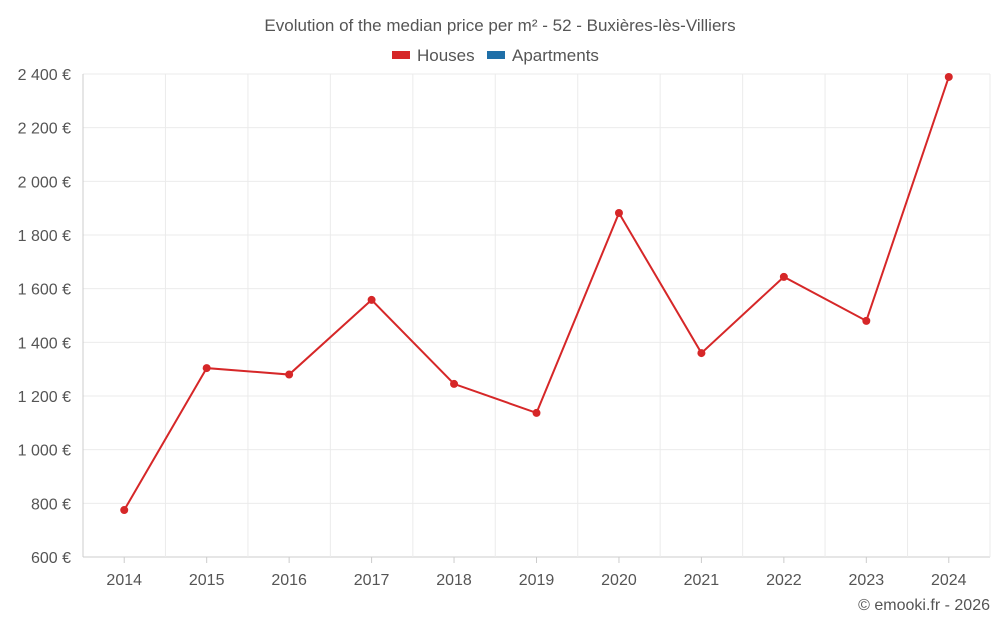 This screenshot has height=625, width=1000. I want to click on data-point-2015, so click(206, 368).